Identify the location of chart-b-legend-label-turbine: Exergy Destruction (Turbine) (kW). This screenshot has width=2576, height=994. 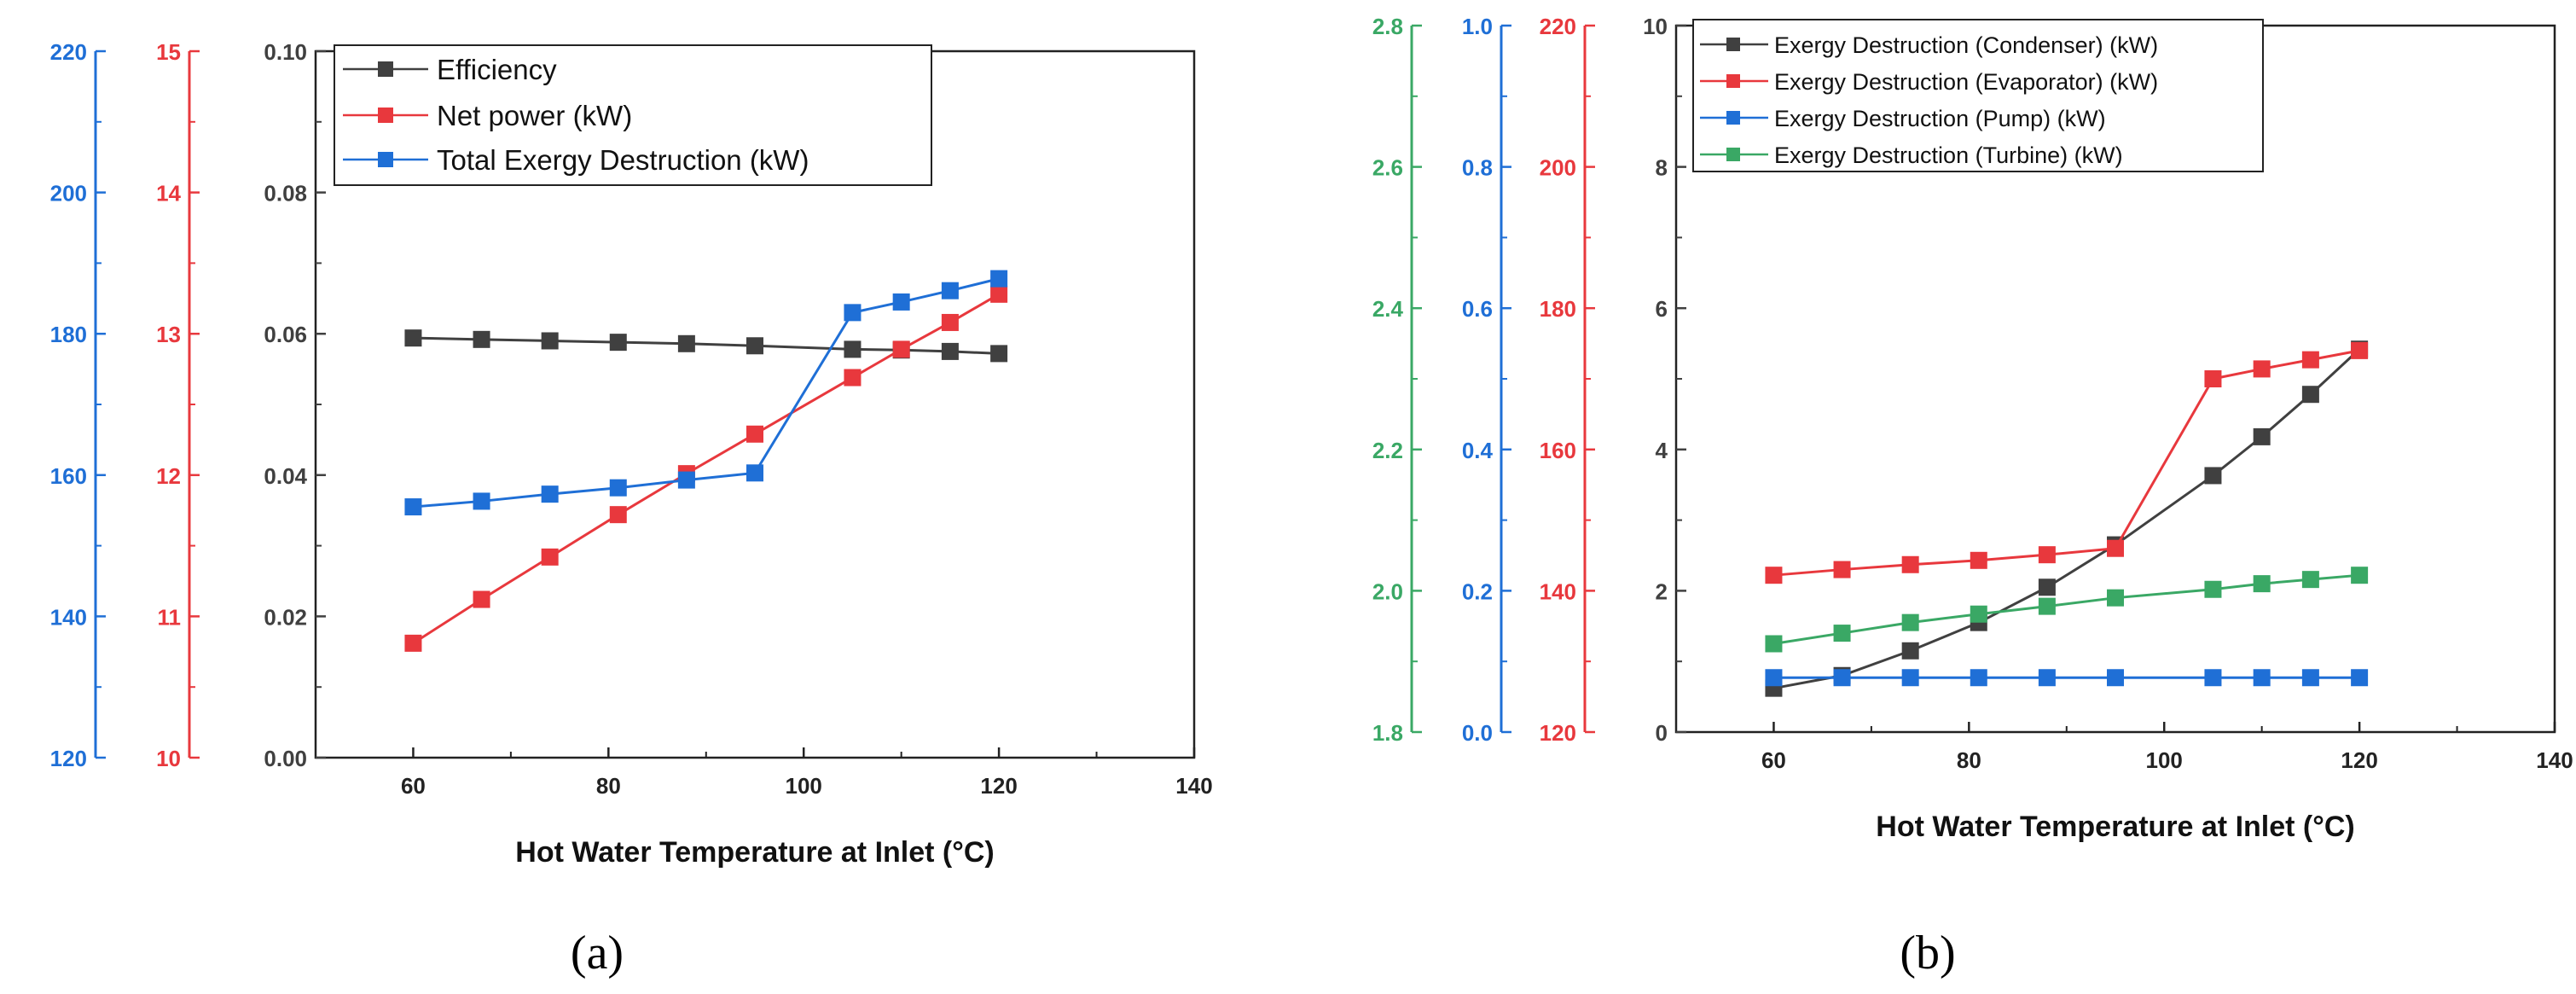
(1948, 155).